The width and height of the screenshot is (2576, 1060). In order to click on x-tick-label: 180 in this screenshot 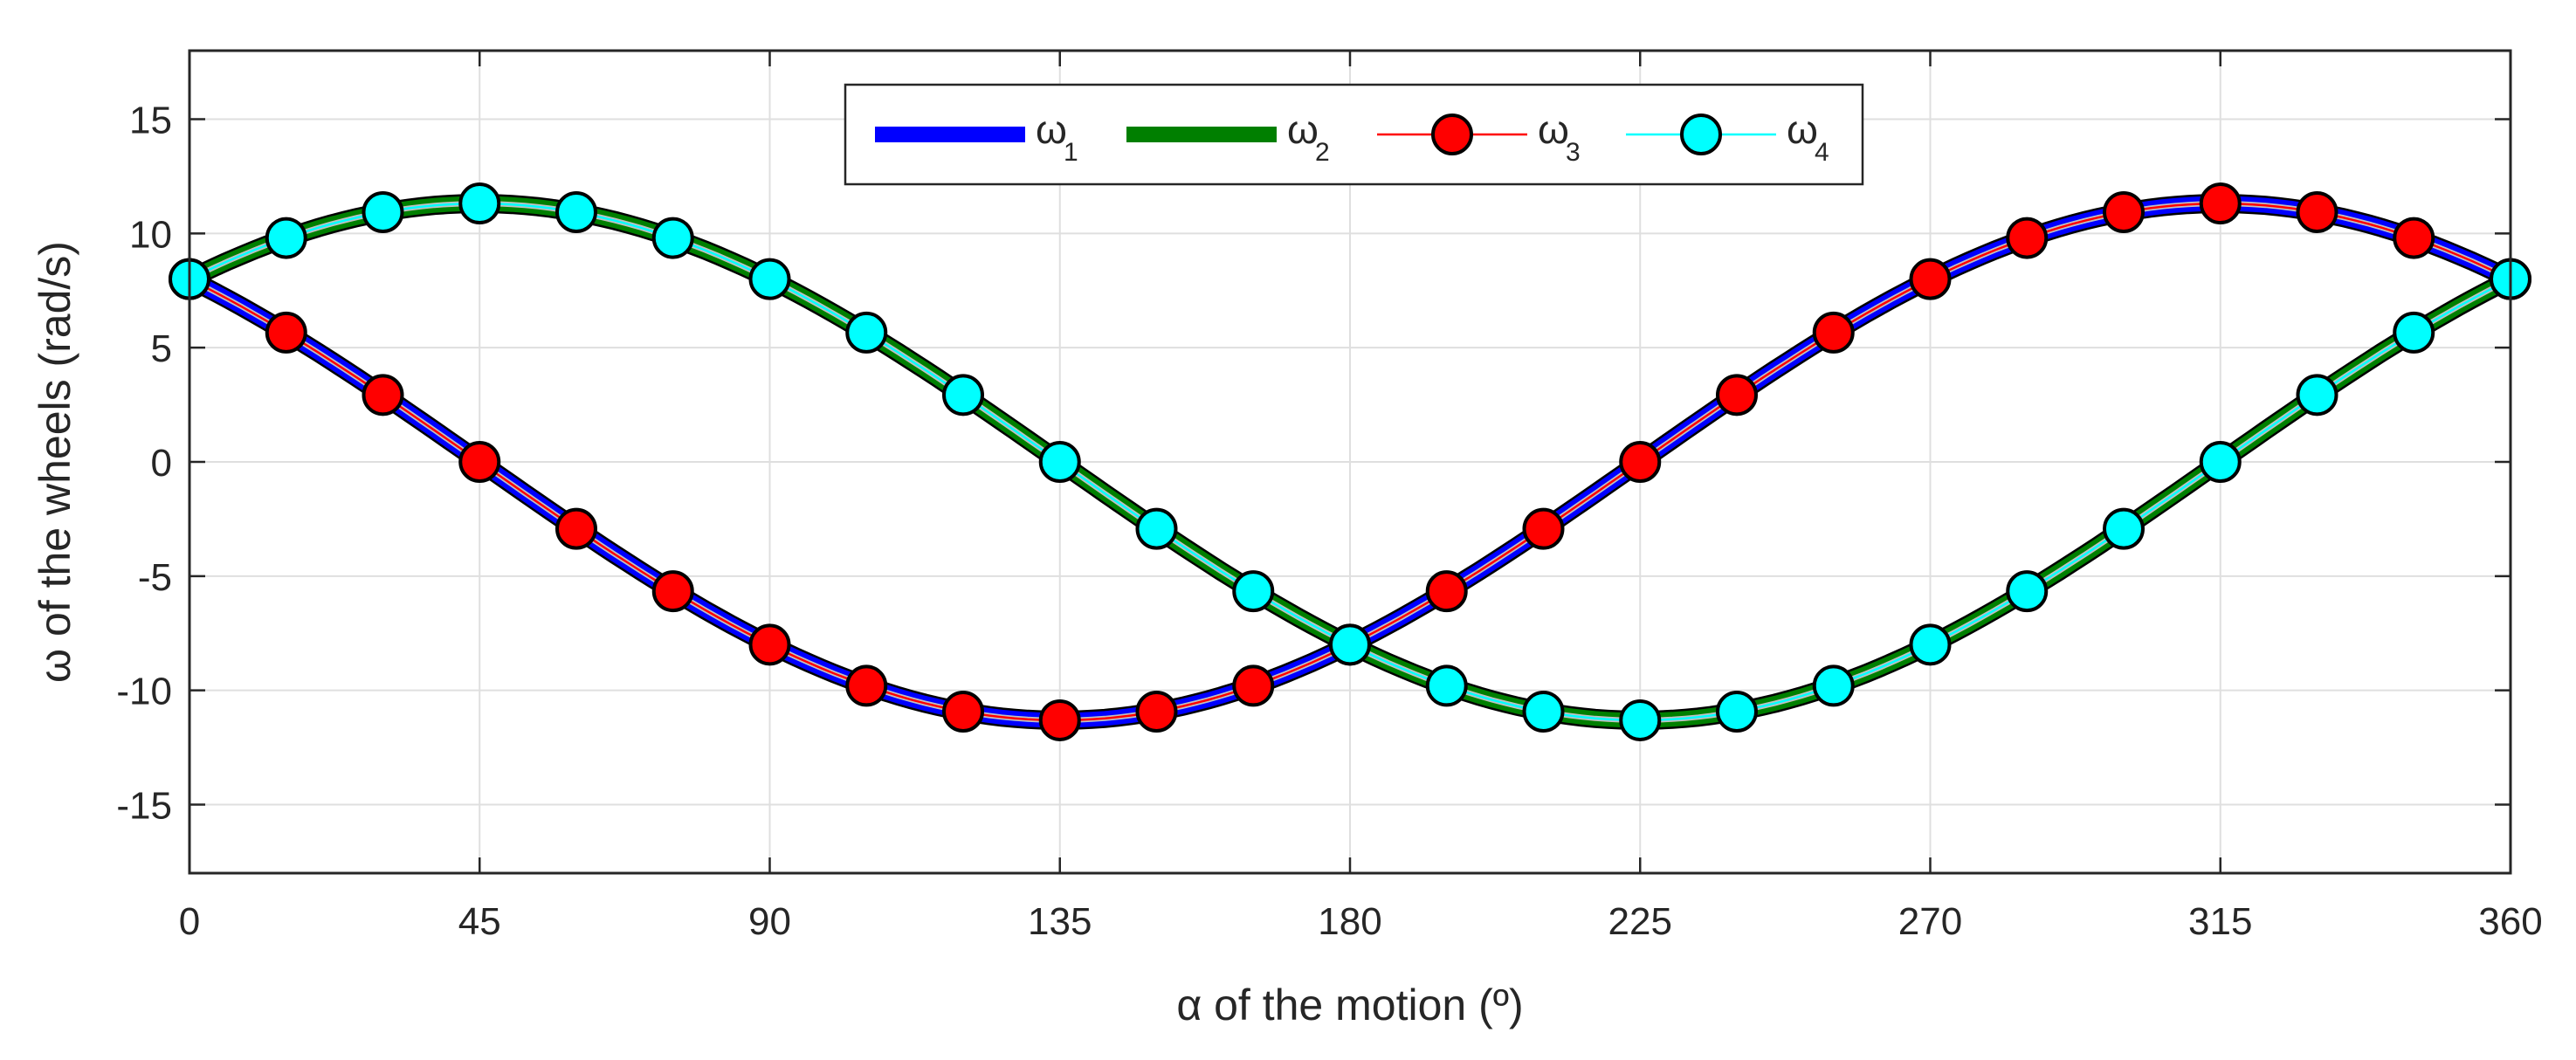, I will do `click(1349, 921)`.